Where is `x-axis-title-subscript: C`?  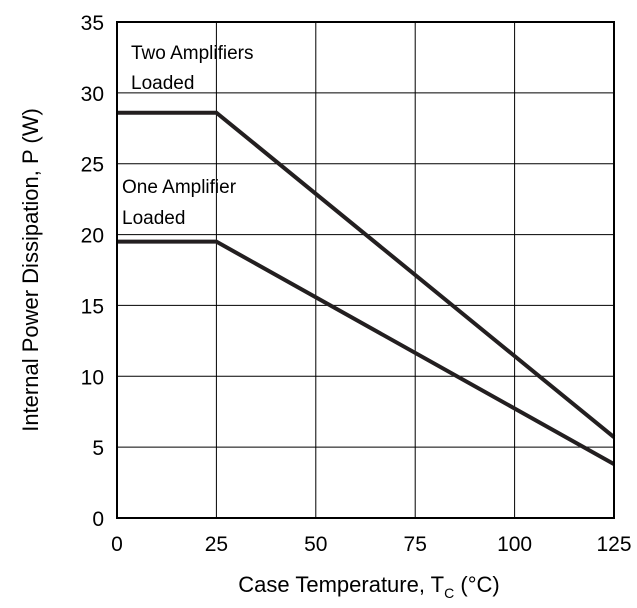
x-axis-title-subscript: C is located at coordinates (449, 593).